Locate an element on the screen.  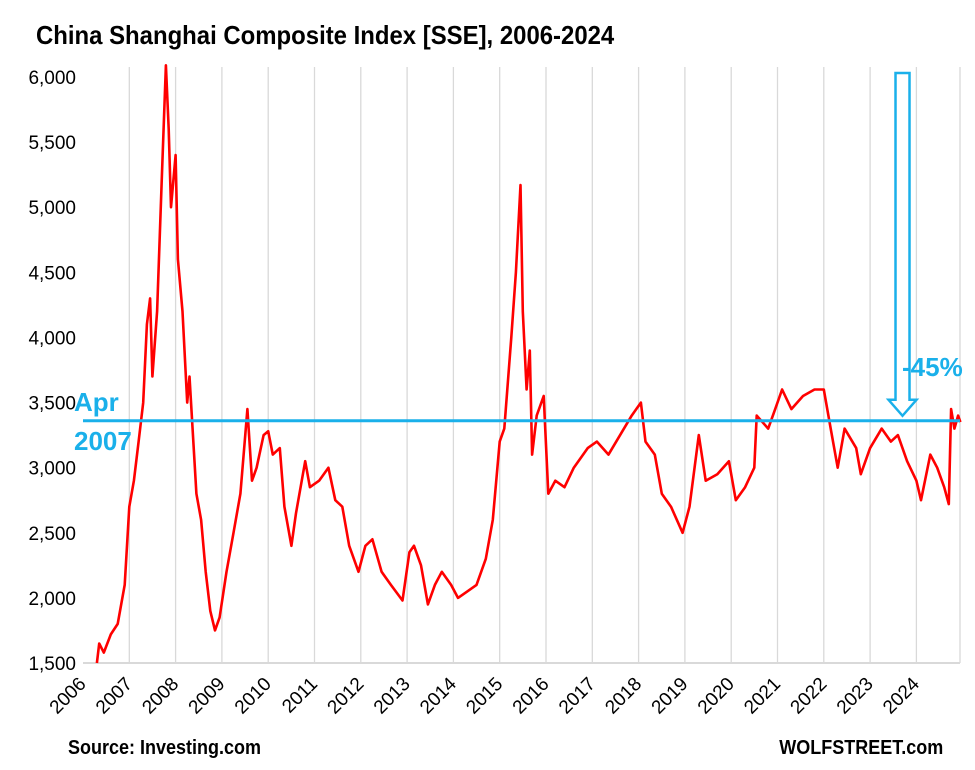
y-tick-label: 3,000 is located at coordinates (52, 469).